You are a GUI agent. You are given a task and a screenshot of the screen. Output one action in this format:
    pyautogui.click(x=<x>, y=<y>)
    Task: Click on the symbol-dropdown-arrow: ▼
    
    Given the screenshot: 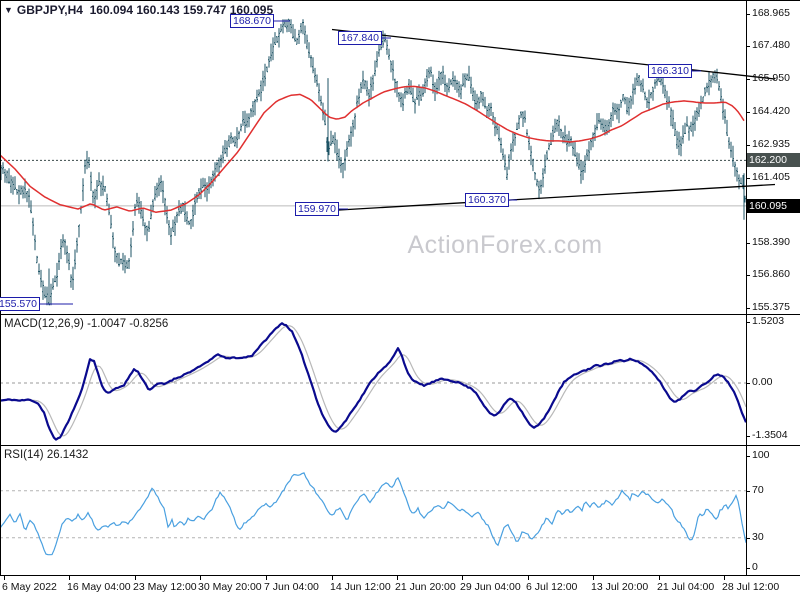 What is the action you would take?
    pyautogui.click(x=8, y=10)
    